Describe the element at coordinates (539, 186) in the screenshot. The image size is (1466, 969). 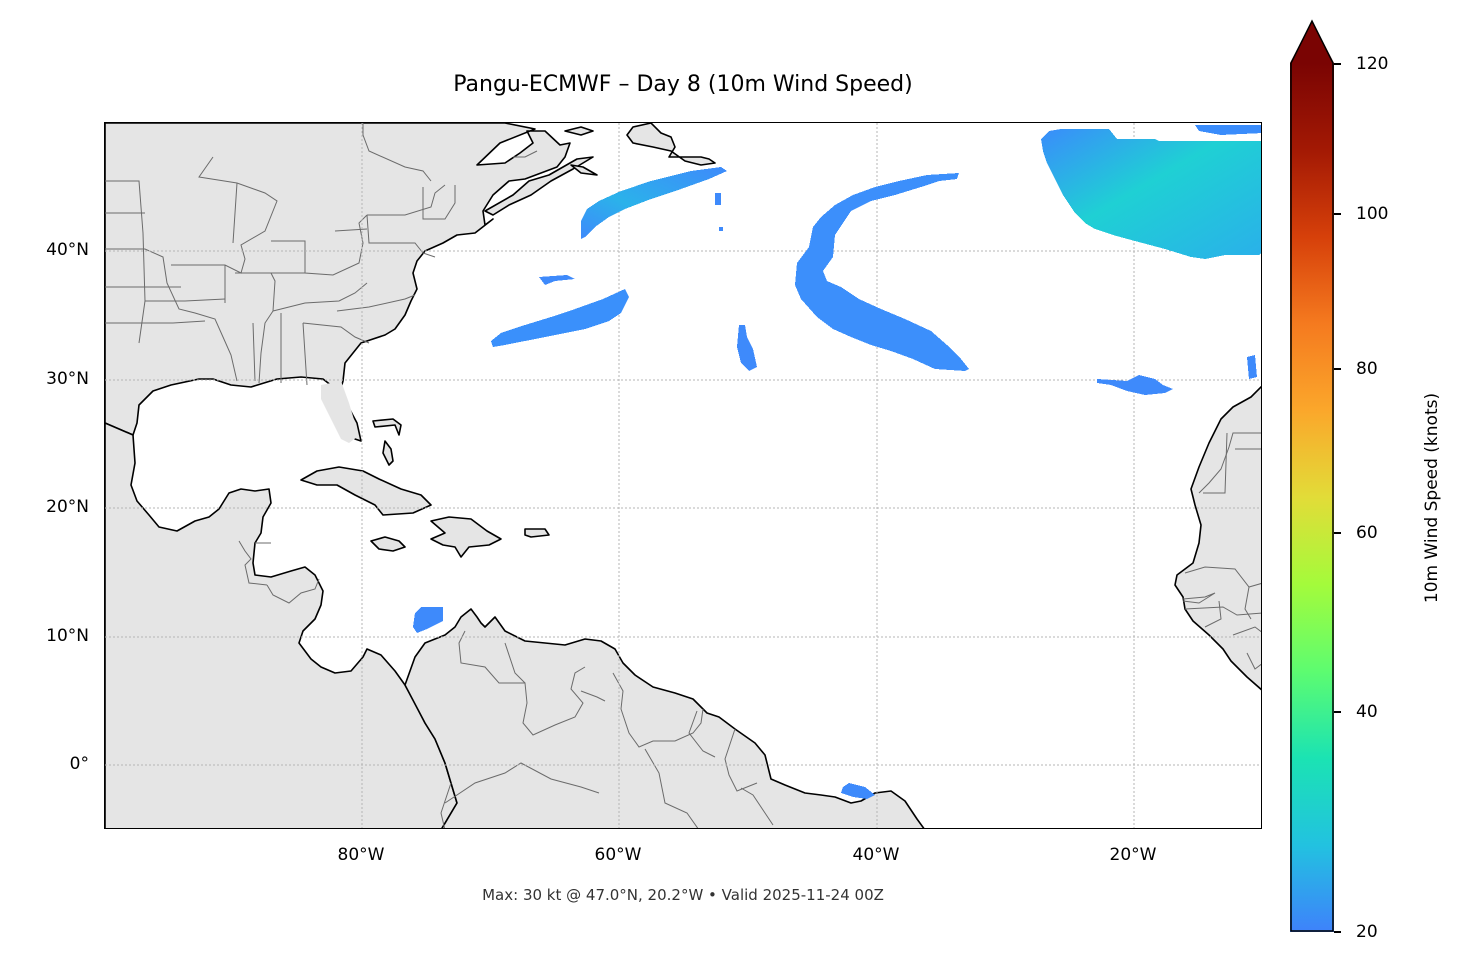
I see `nova-scotia` at that location.